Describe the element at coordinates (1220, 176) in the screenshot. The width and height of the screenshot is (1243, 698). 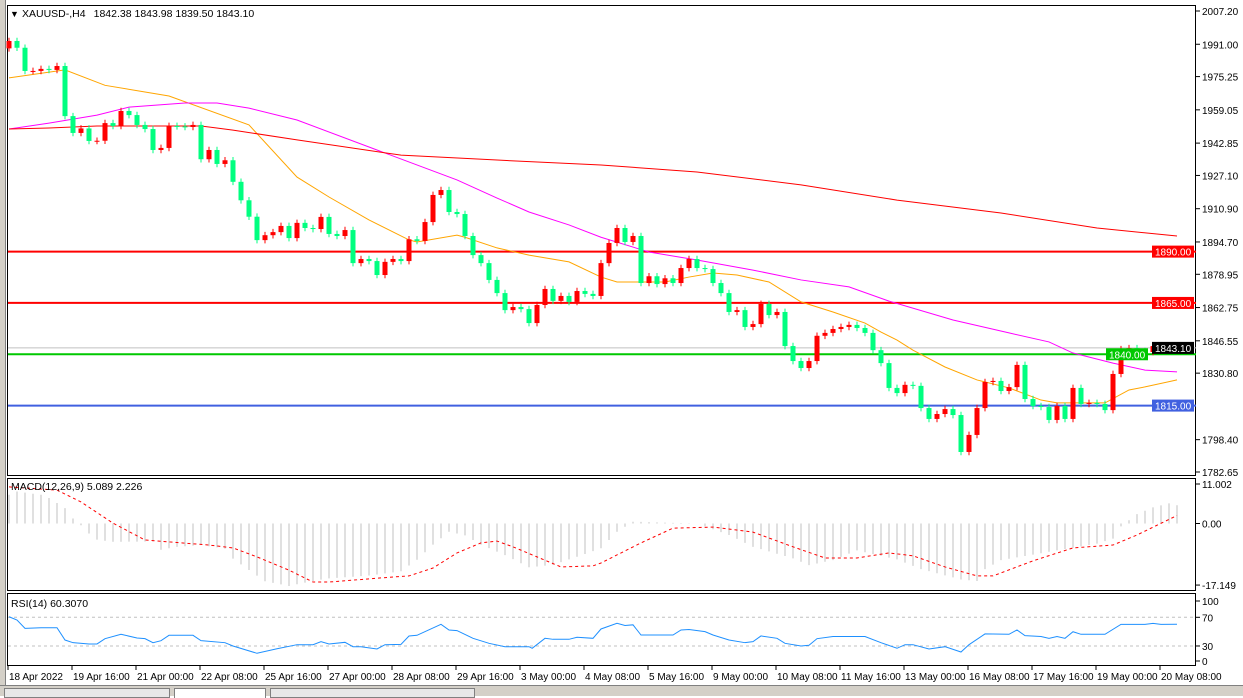
I see `price-axis-label: 1927.10` at that location.